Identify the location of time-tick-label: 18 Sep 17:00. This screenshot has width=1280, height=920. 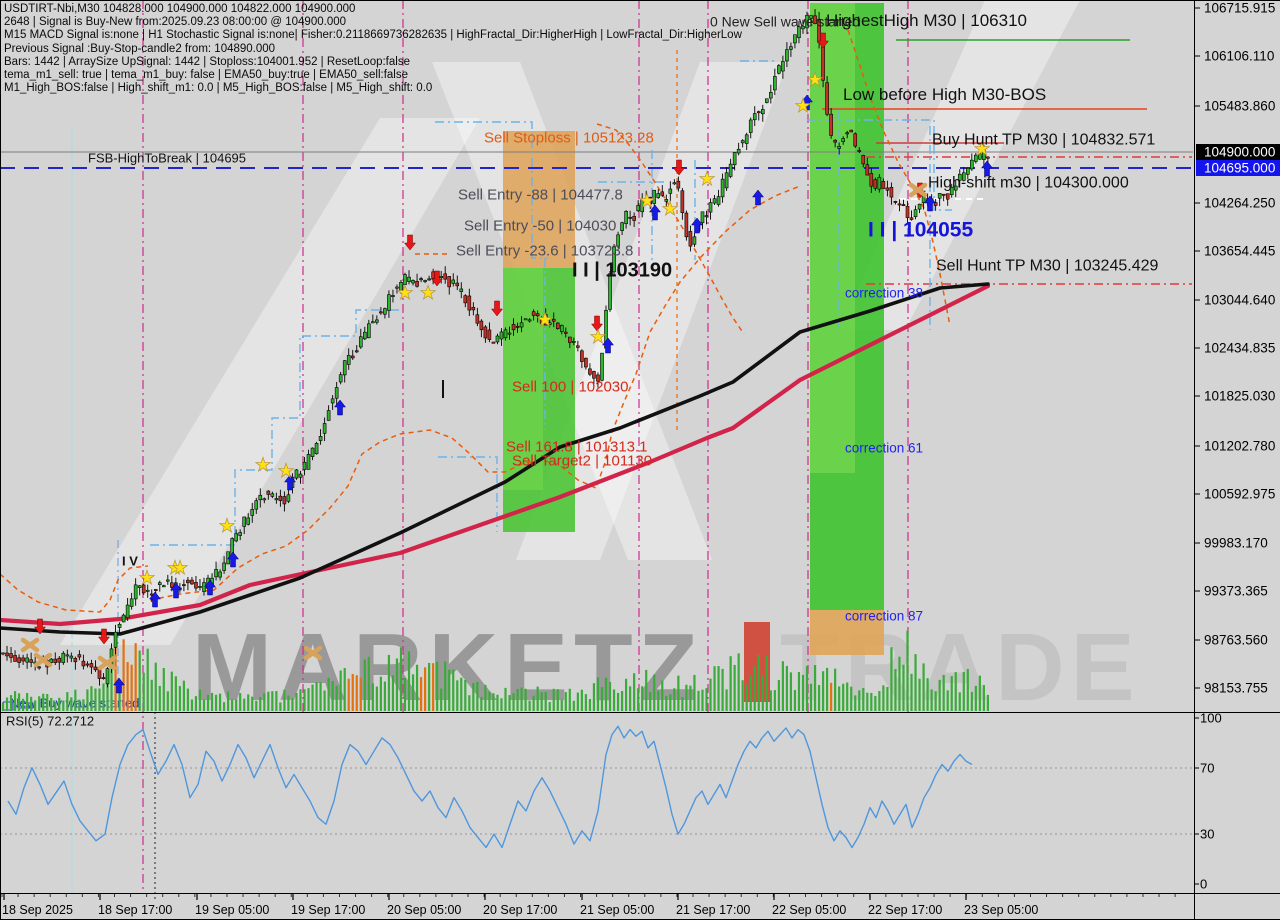
(135, 910).